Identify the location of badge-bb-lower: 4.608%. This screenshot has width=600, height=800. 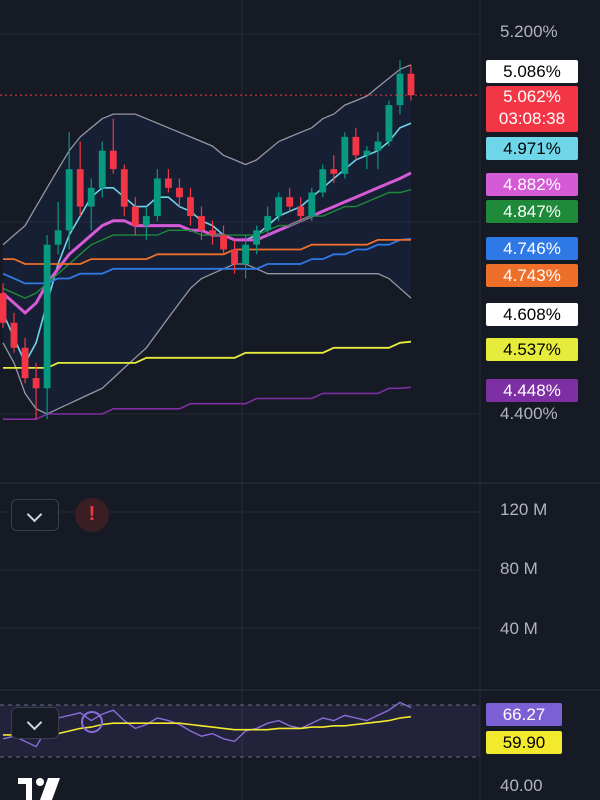
(532, 314).